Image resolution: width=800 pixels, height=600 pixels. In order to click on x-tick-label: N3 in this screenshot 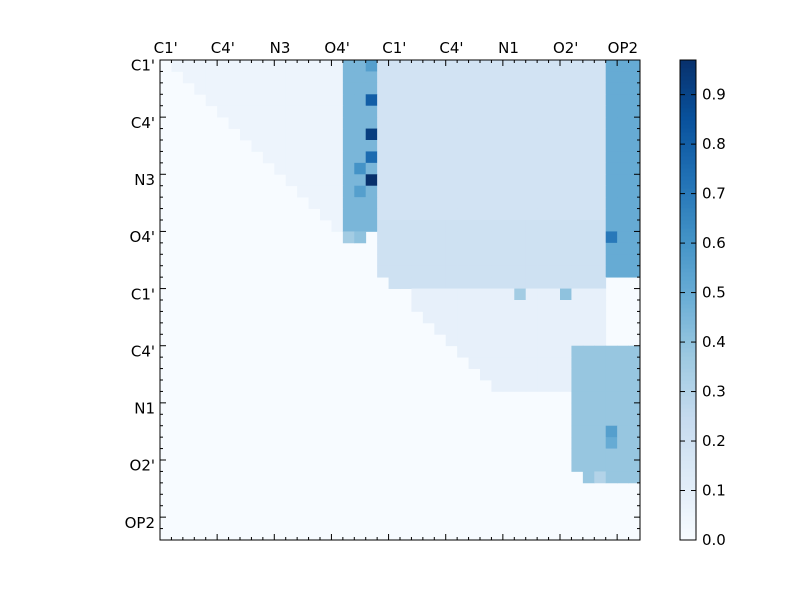, I will do `click(280, 48)`.